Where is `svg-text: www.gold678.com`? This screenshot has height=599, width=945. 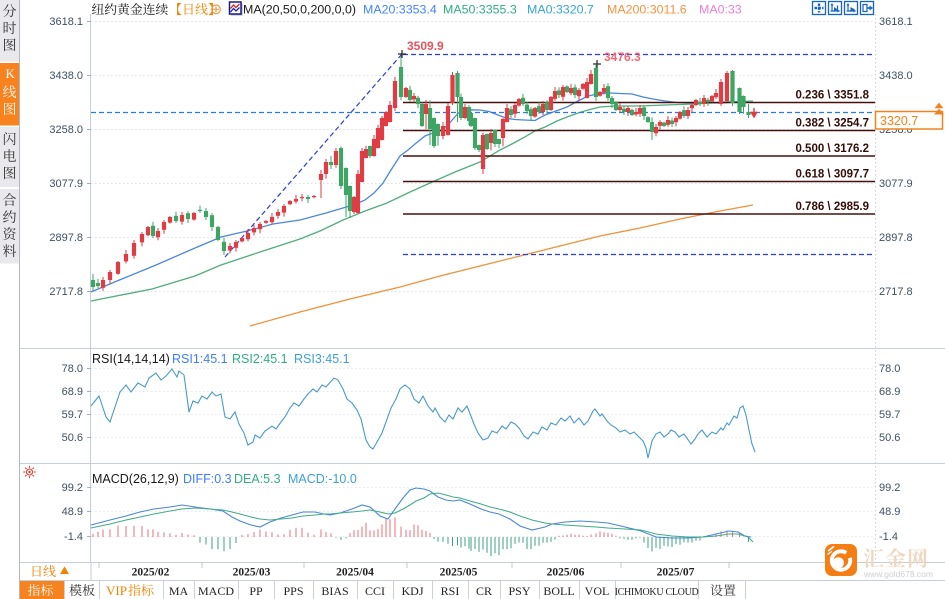 svg-text: www.gold678.com is located at coordinates (898, 574).